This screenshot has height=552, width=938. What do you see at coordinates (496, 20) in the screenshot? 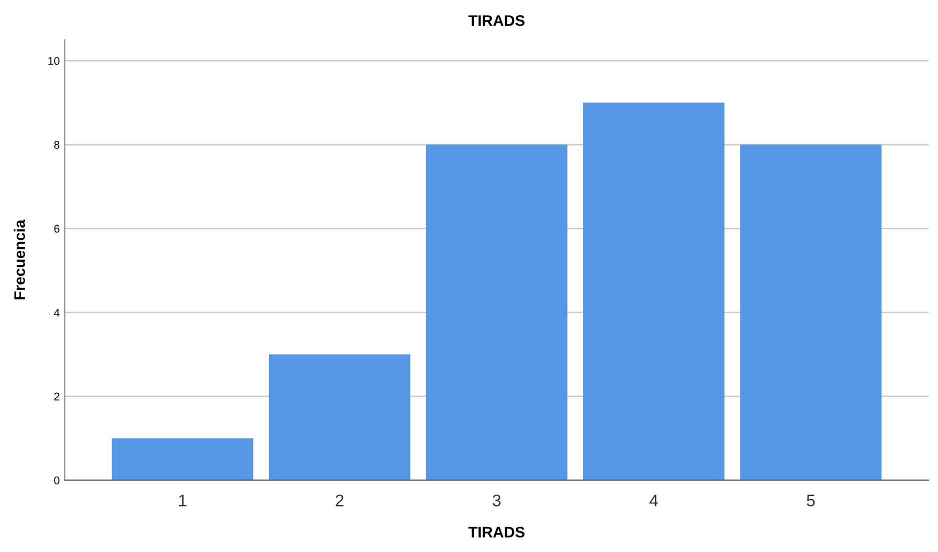
I see `chart-title: TIRADS` at bounding box center [496, 20].